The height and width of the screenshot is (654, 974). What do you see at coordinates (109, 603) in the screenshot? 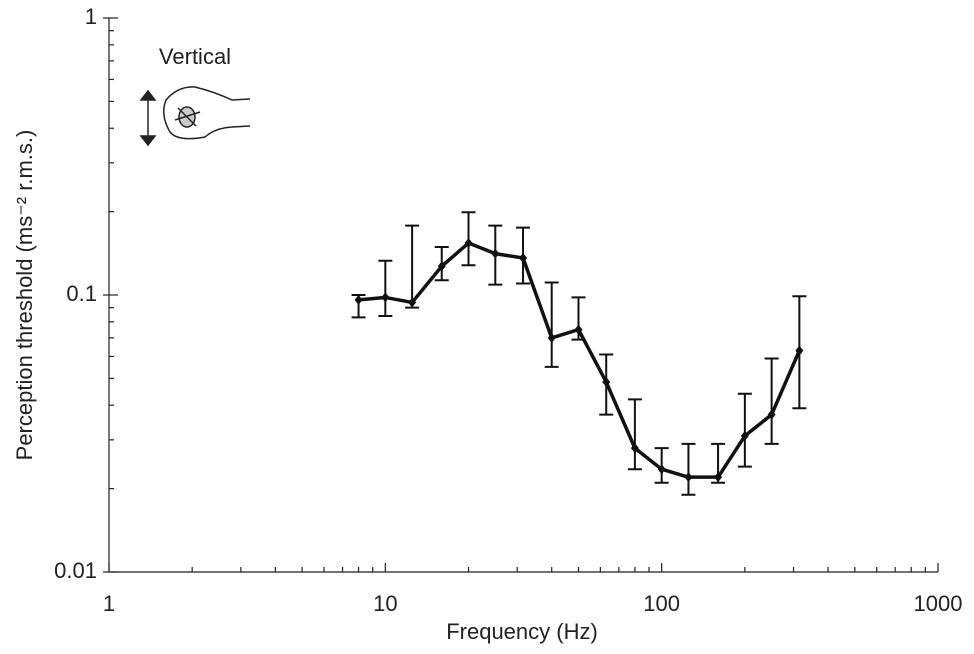
I see `x-tick-label: 1` at bounding box center [109, 603].